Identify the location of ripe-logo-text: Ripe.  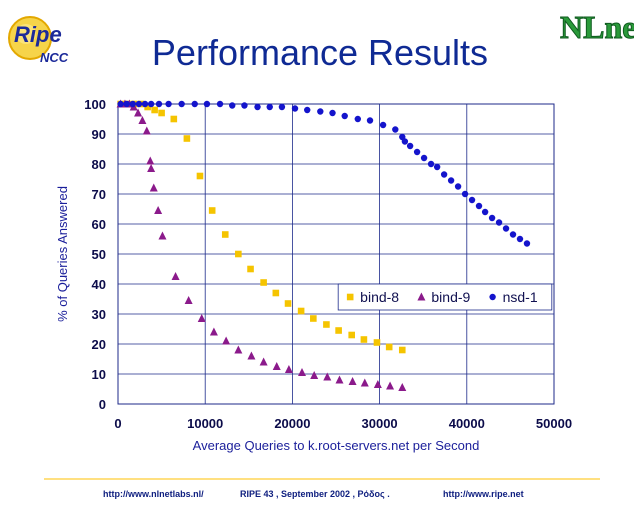
(38, 34).